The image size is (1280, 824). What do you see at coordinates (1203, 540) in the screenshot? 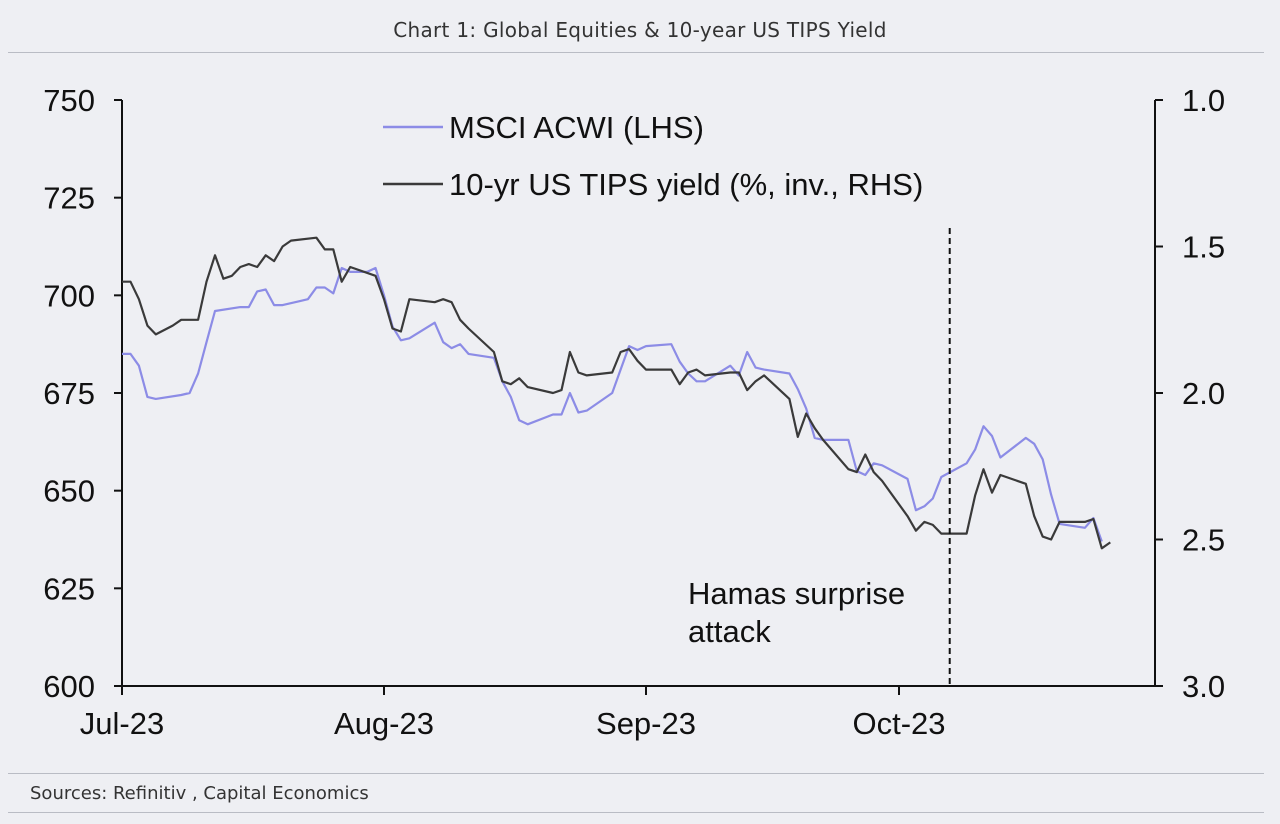
I see `y-right-tick-label: 2.5` at bounding box center [1203, 540].